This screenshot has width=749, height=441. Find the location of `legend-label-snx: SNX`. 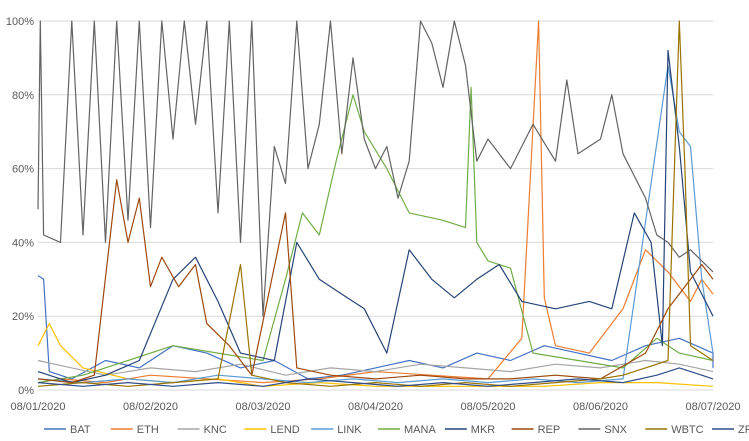

legend-label-snx: SNX is located at coordinates (615, 430).